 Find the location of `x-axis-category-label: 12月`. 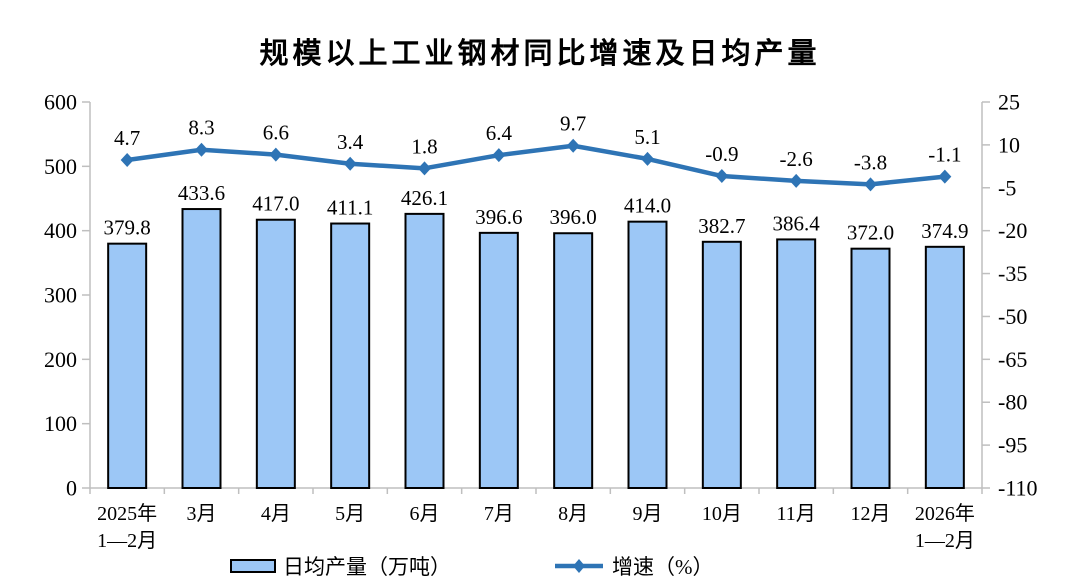

x-axis-category-label: 12月 is located at coordinates (871, 514).